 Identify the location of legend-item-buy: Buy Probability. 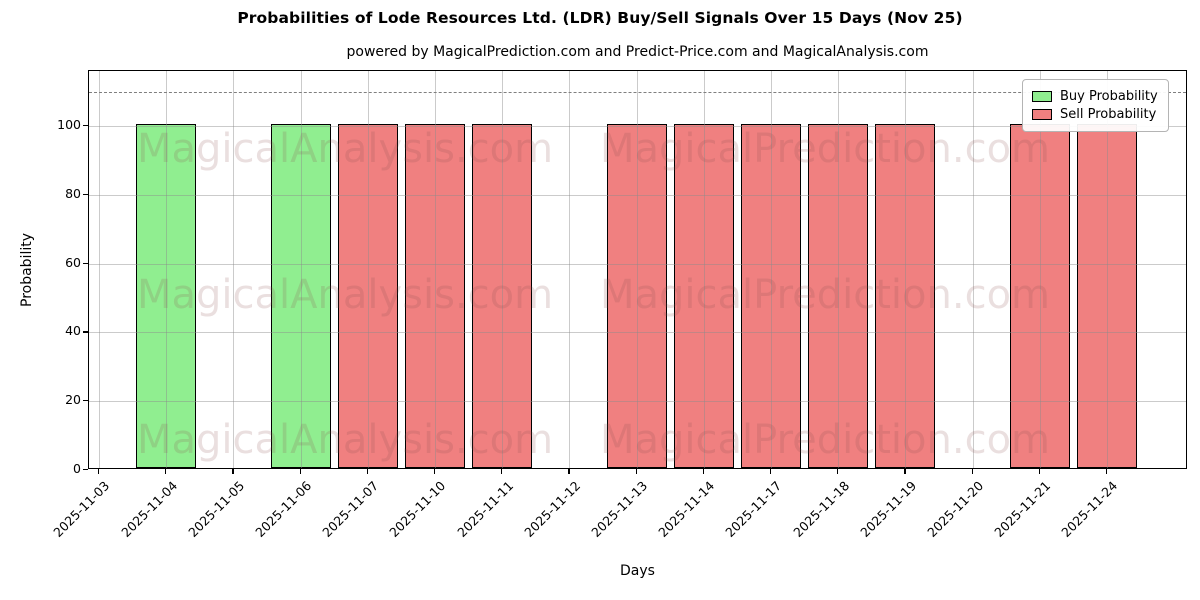
(1095, 96).